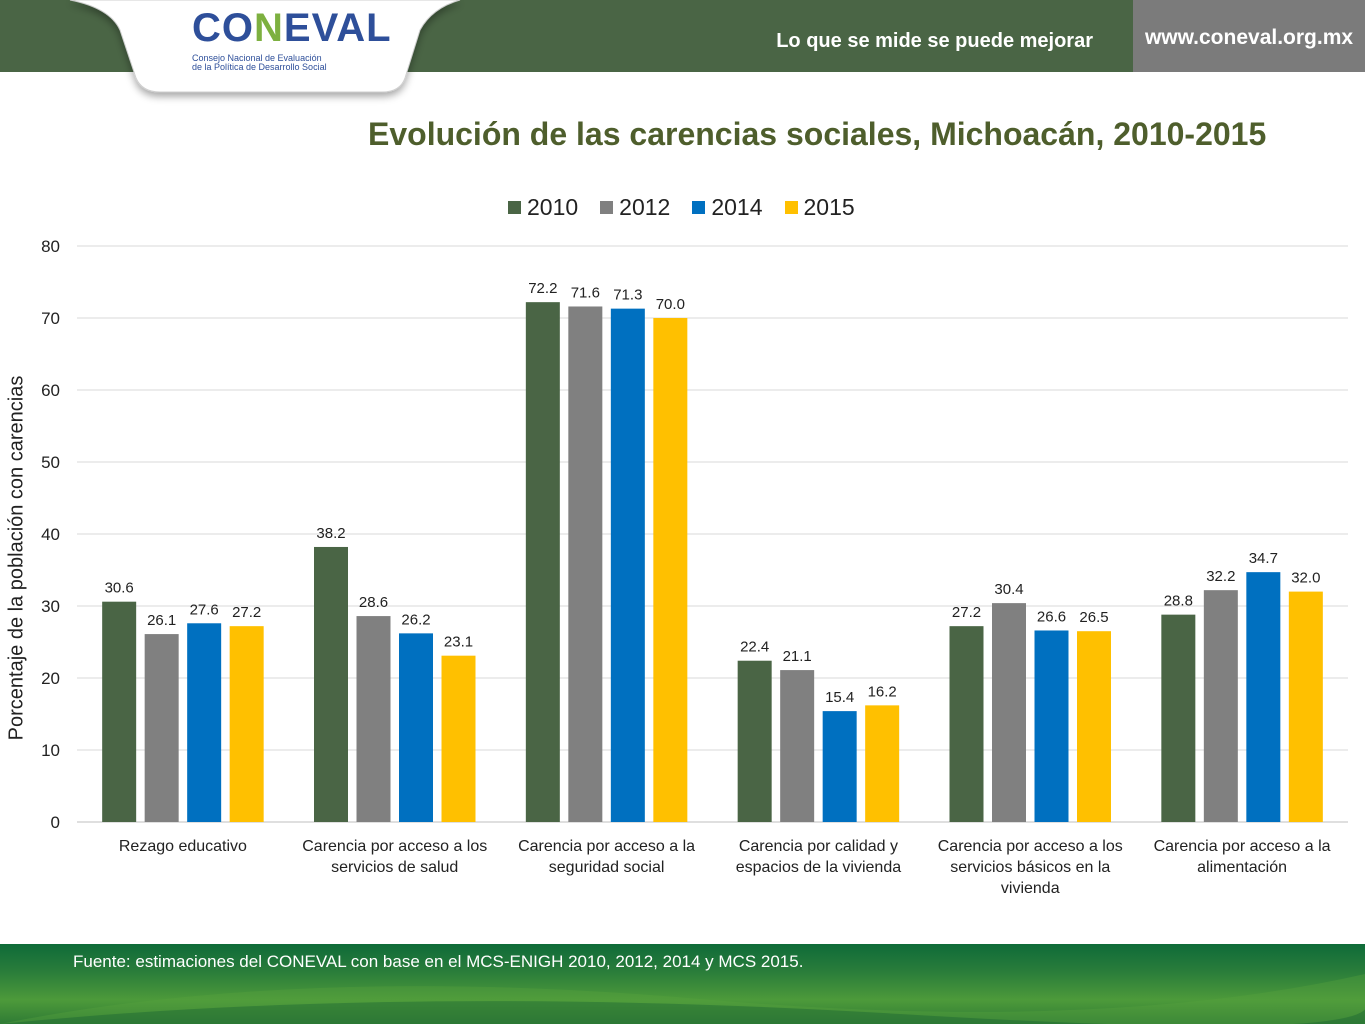 This screenshot has height=1024, width=1365. I want to click on logo-tab, so click(265, 46).